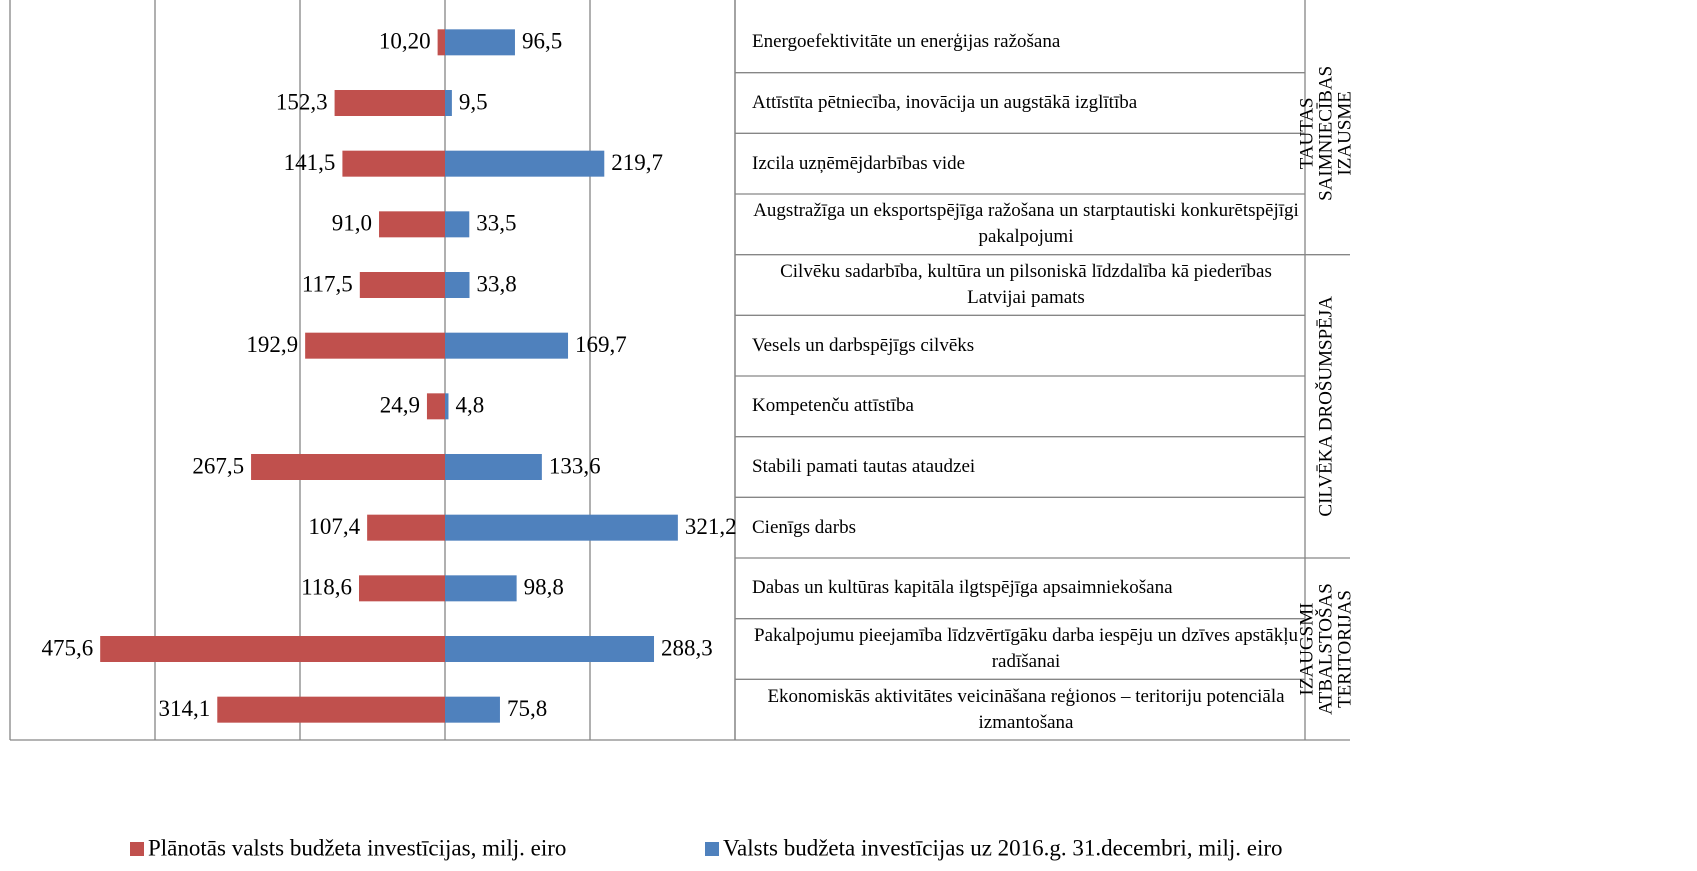  I want to click on group-label: CILVĒKA DROŠUMSPĒJA, so click(1326, 406).